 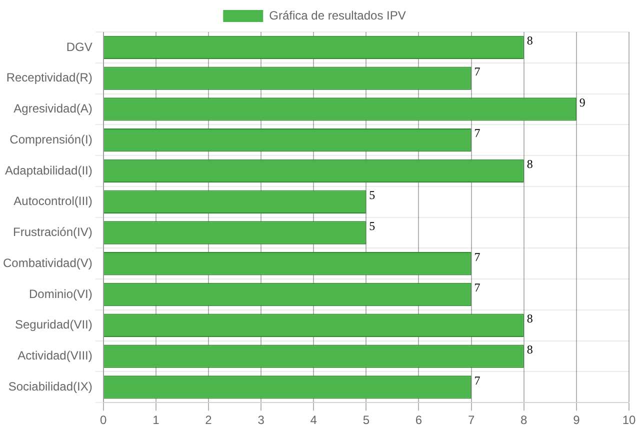 What do you see at coordinates (471, 420) in the screenshot?
I see `x-tick-label: 7` at bounding box center [471, 420].